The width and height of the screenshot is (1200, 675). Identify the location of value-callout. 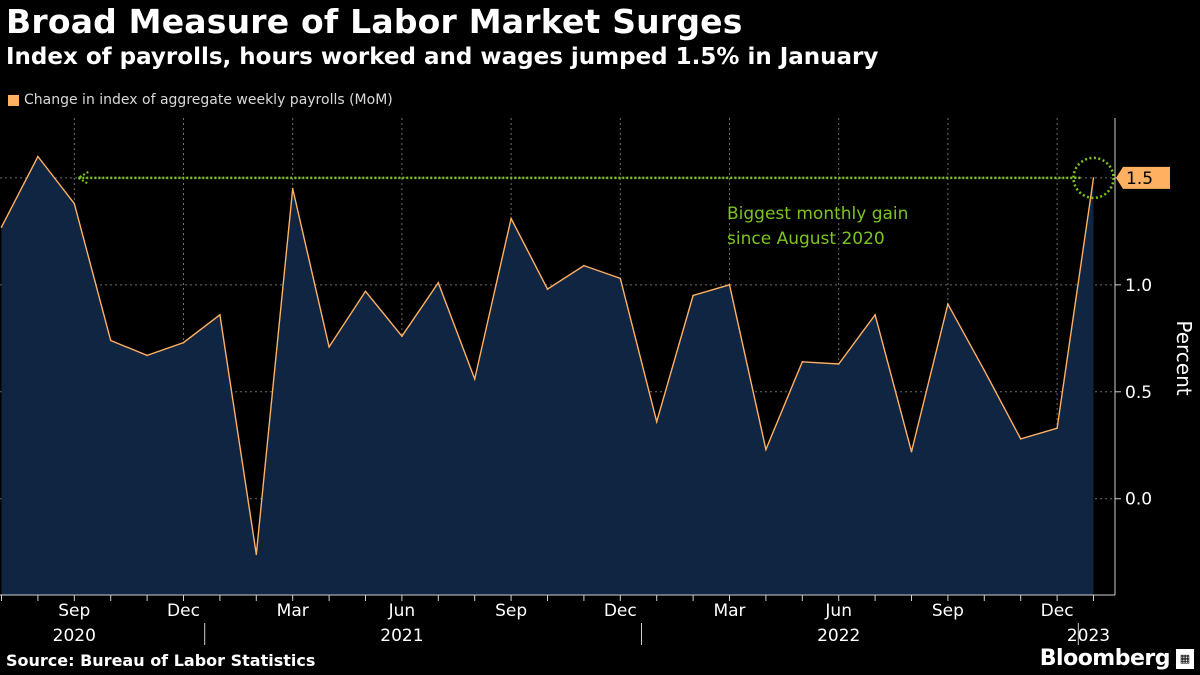
(1143, 177).